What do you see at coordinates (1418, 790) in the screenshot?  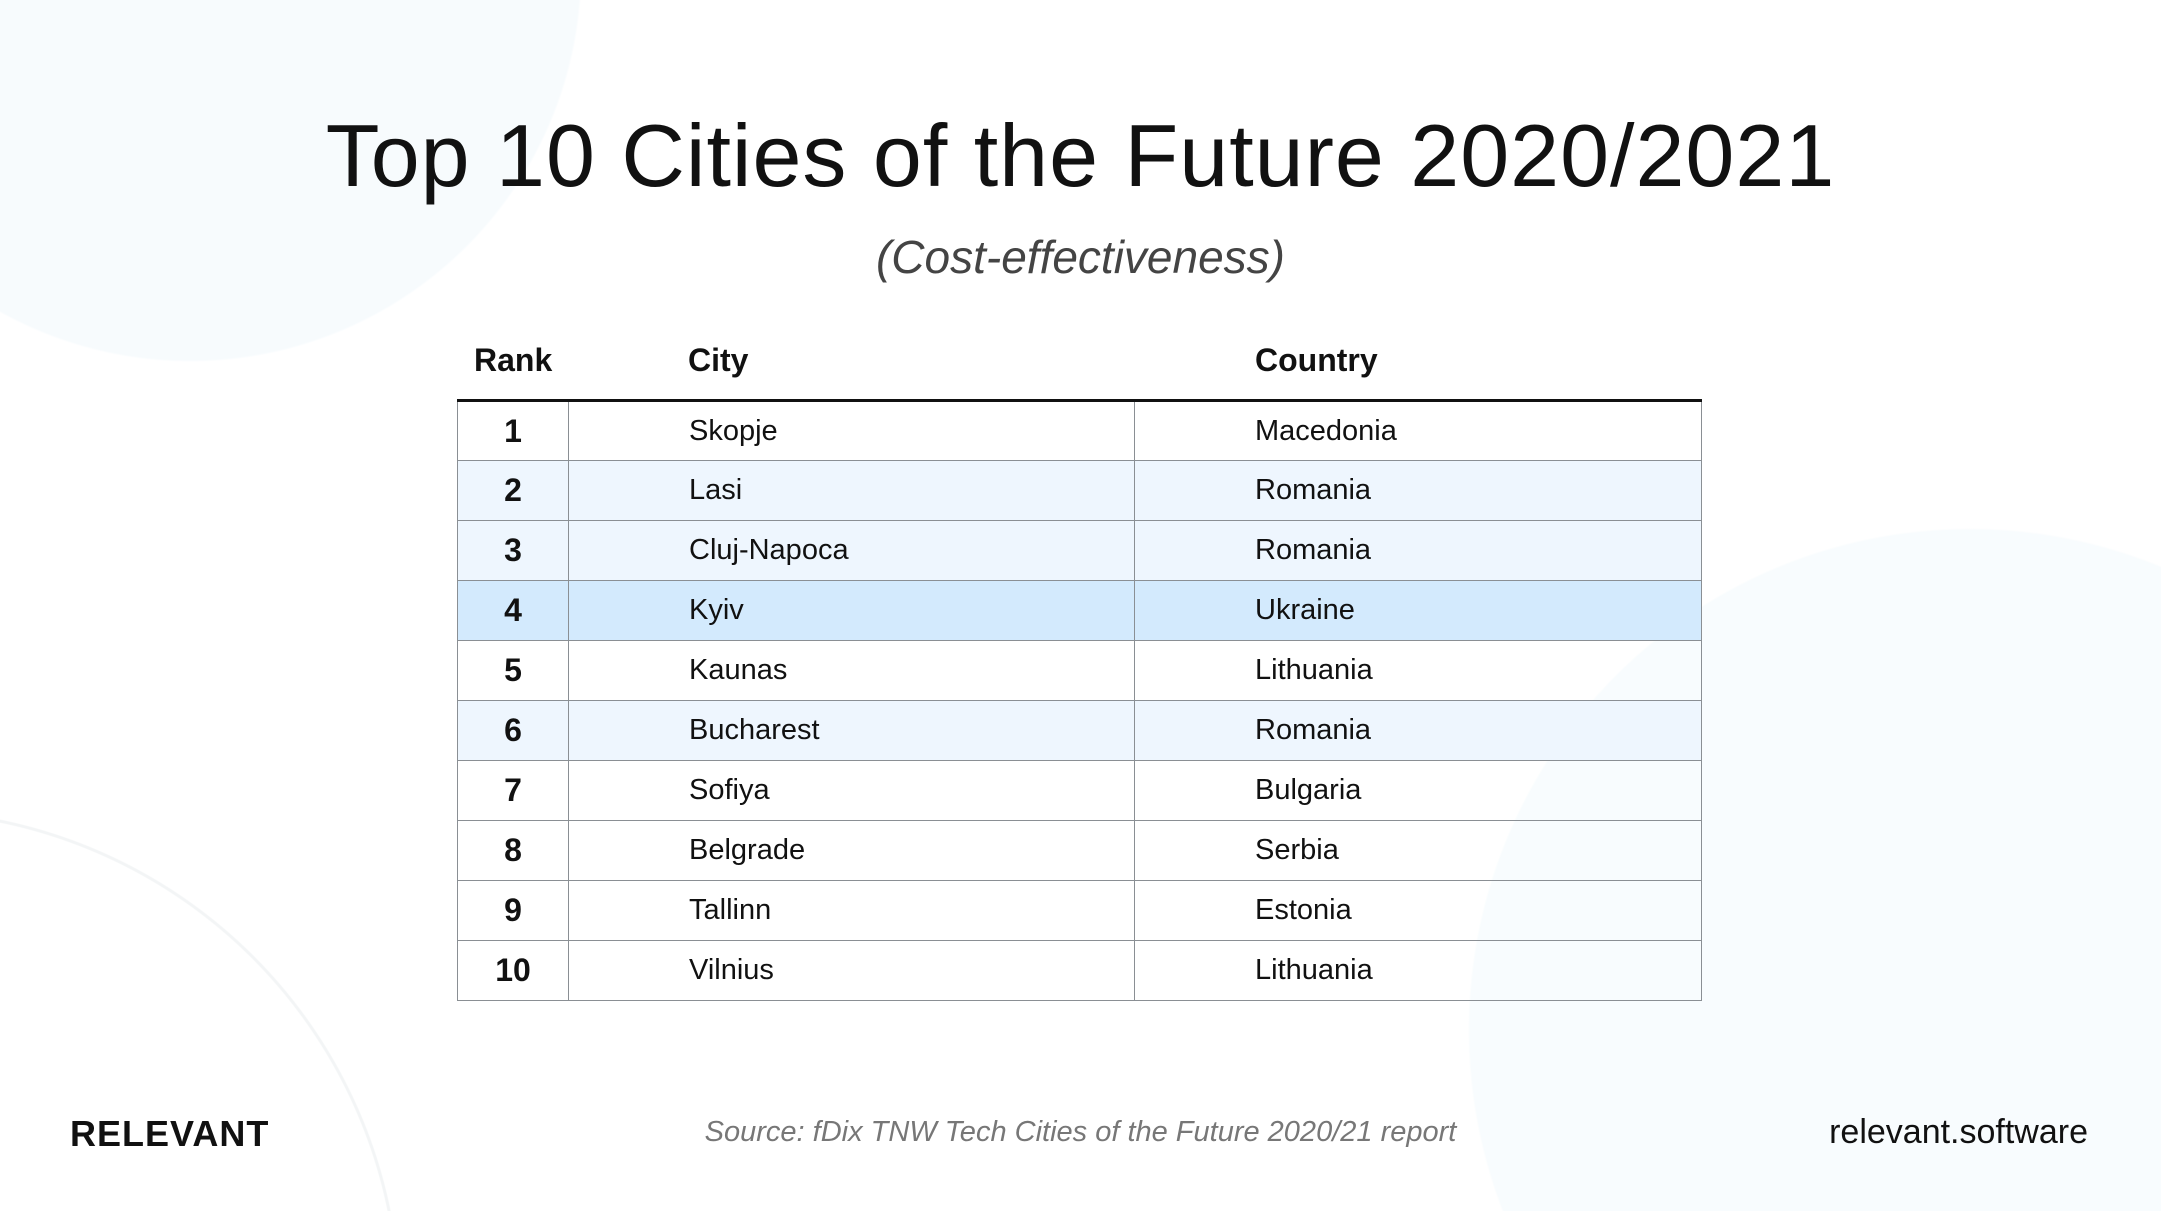 I see `country-cell: Bulgaria` at bounding box center [1418, 790].